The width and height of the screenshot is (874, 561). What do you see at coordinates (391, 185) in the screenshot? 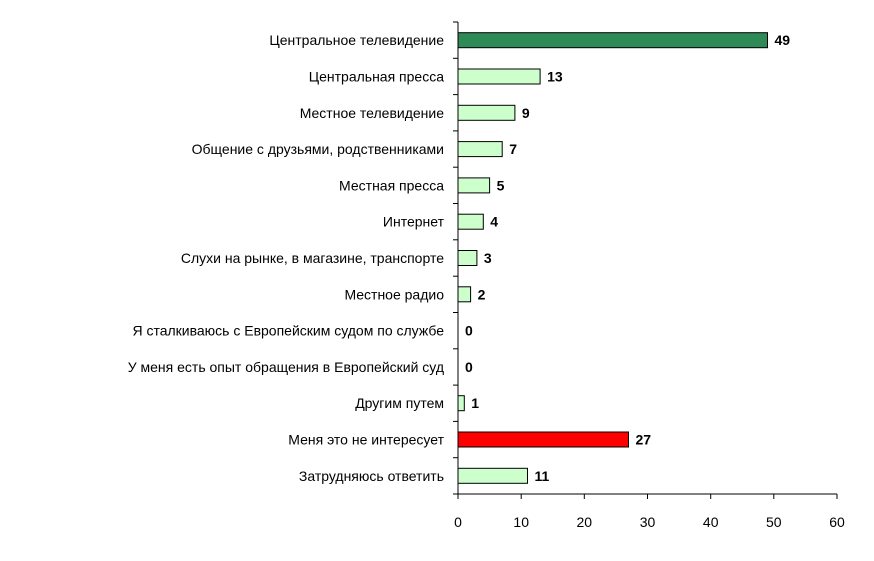
I see `category-label-5: Местная пресса` at bounding box center [391, 185].